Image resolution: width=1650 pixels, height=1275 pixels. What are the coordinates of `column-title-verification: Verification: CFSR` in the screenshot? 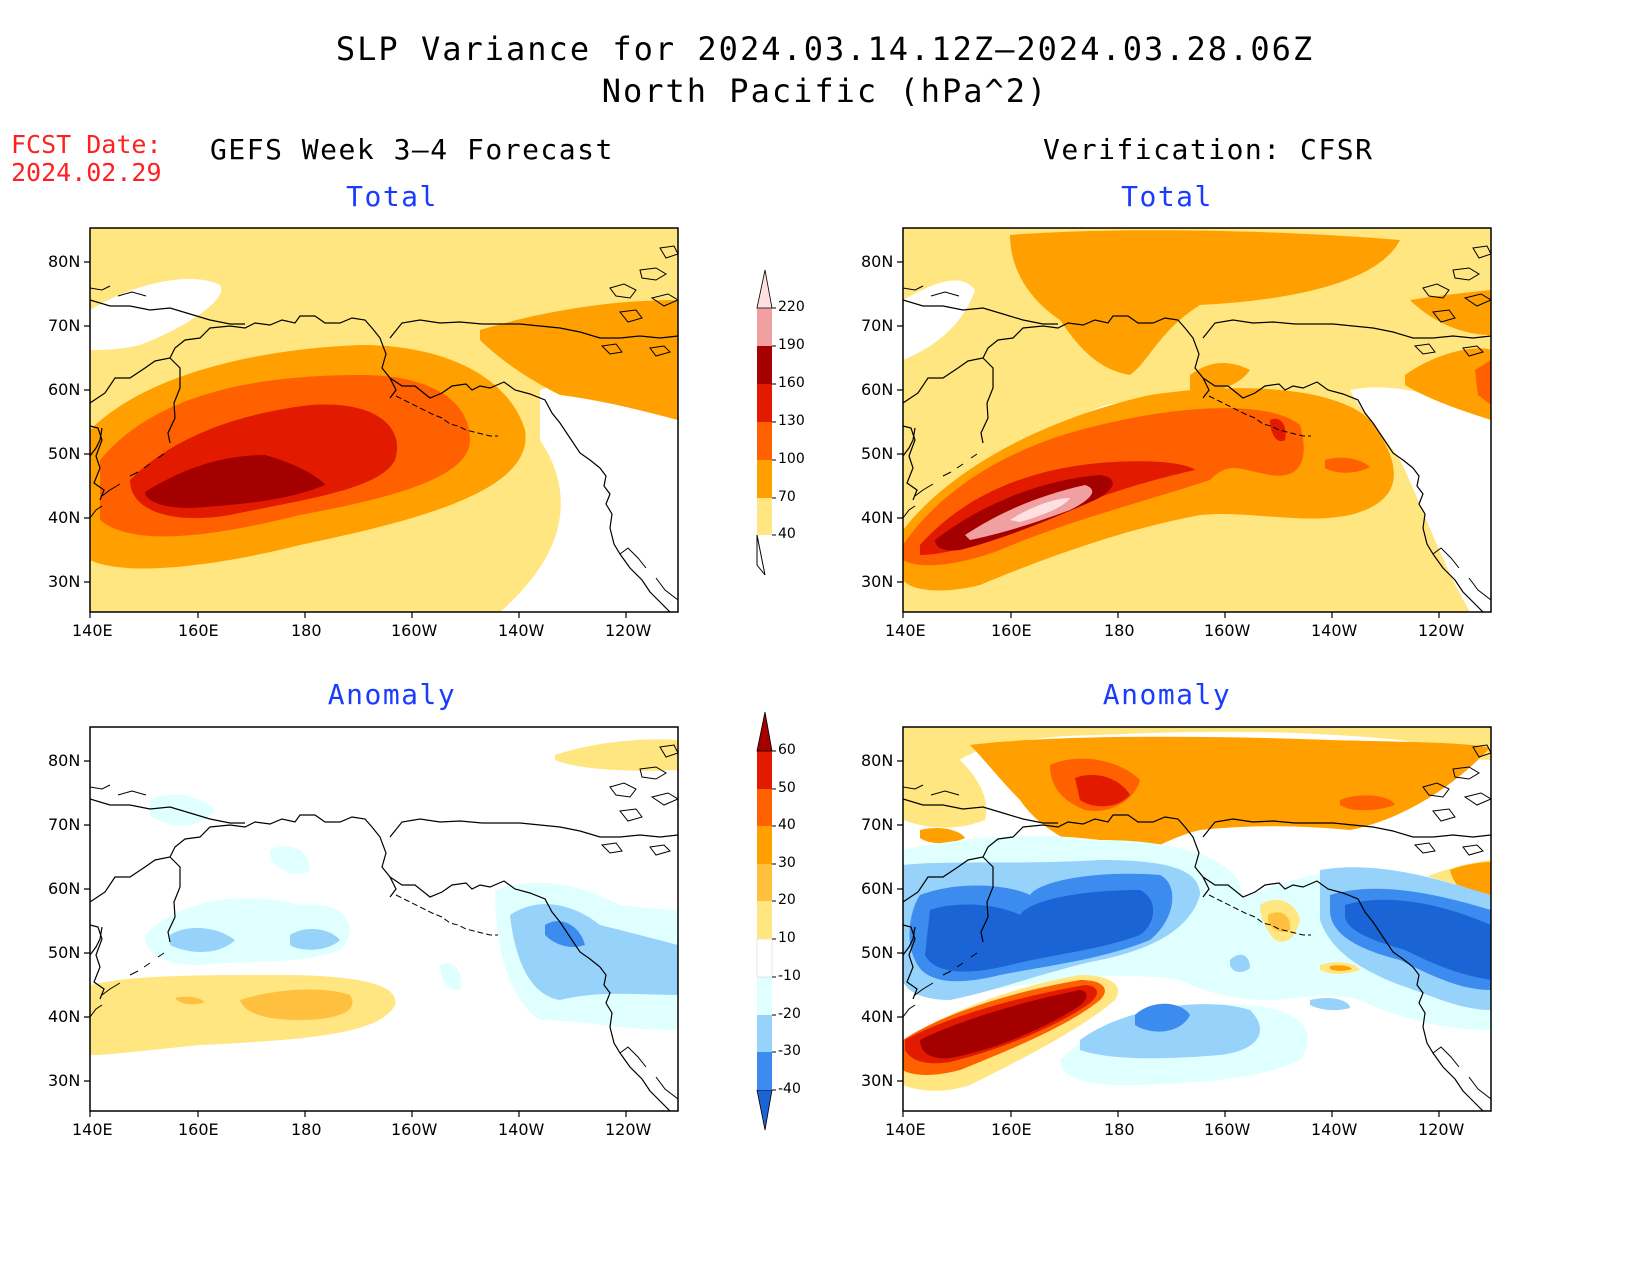 It's located at (1208, 149).